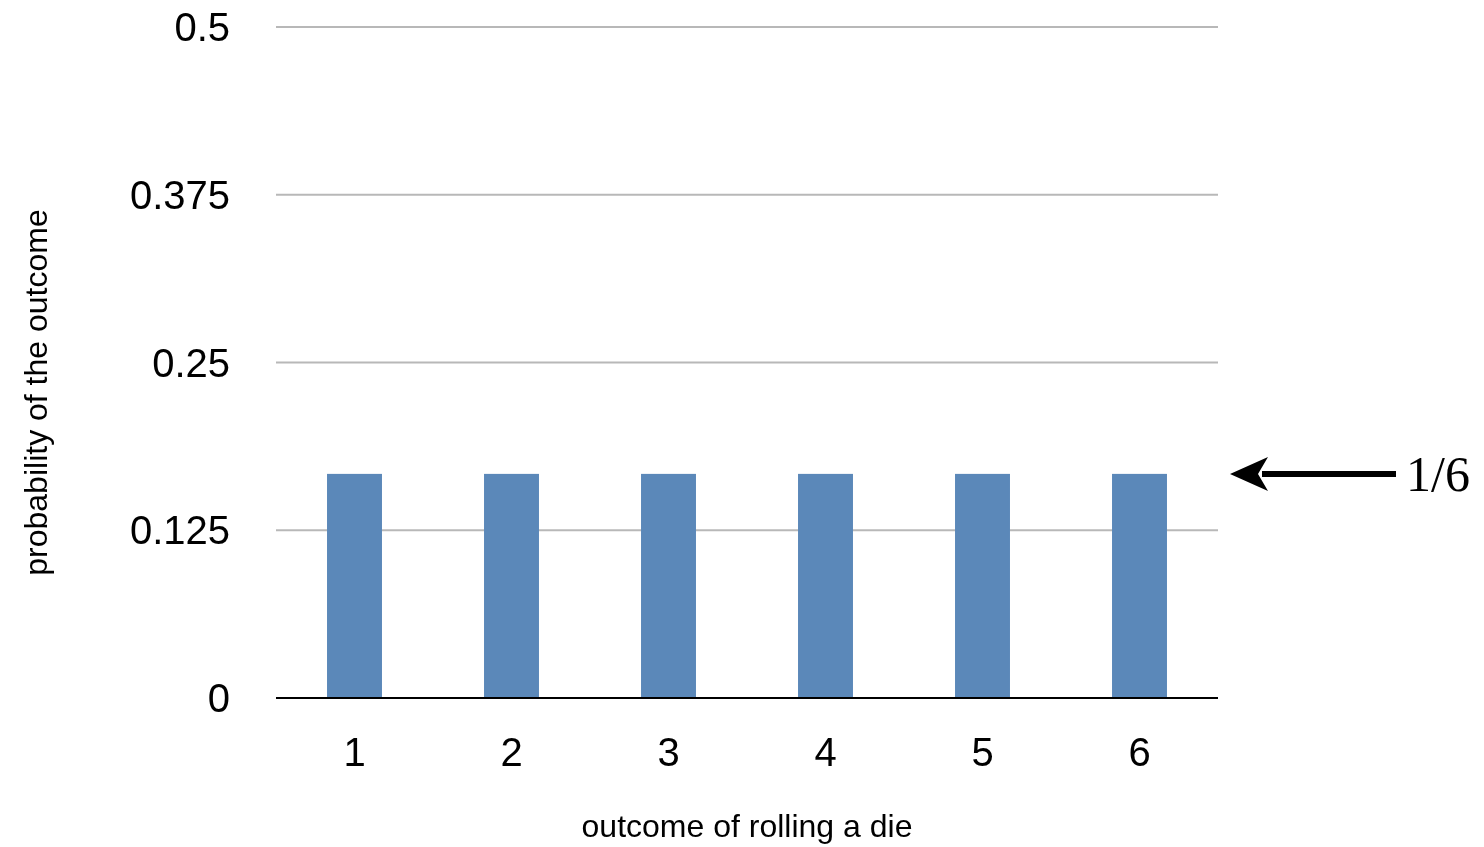 This screenshot has height=847, width=1484. What do you see at coordinates (179, 530) in the screenshot?
I see `y-tick-label: 0.125` at bounding box center [179, 530].